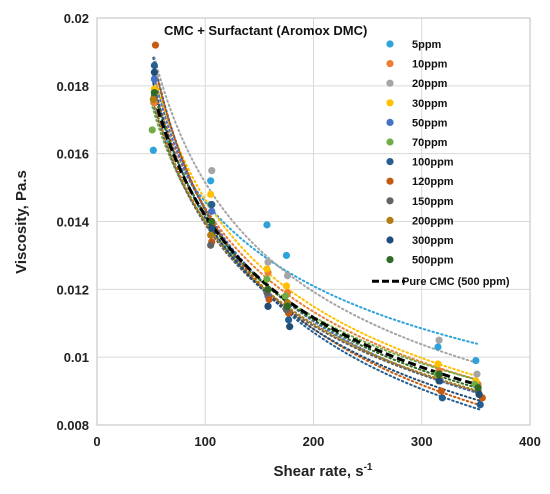 Image resolution: width=550 pixels, height=494 pixels. I want to click on y-tick-label: 0.018, so click(72, 86).